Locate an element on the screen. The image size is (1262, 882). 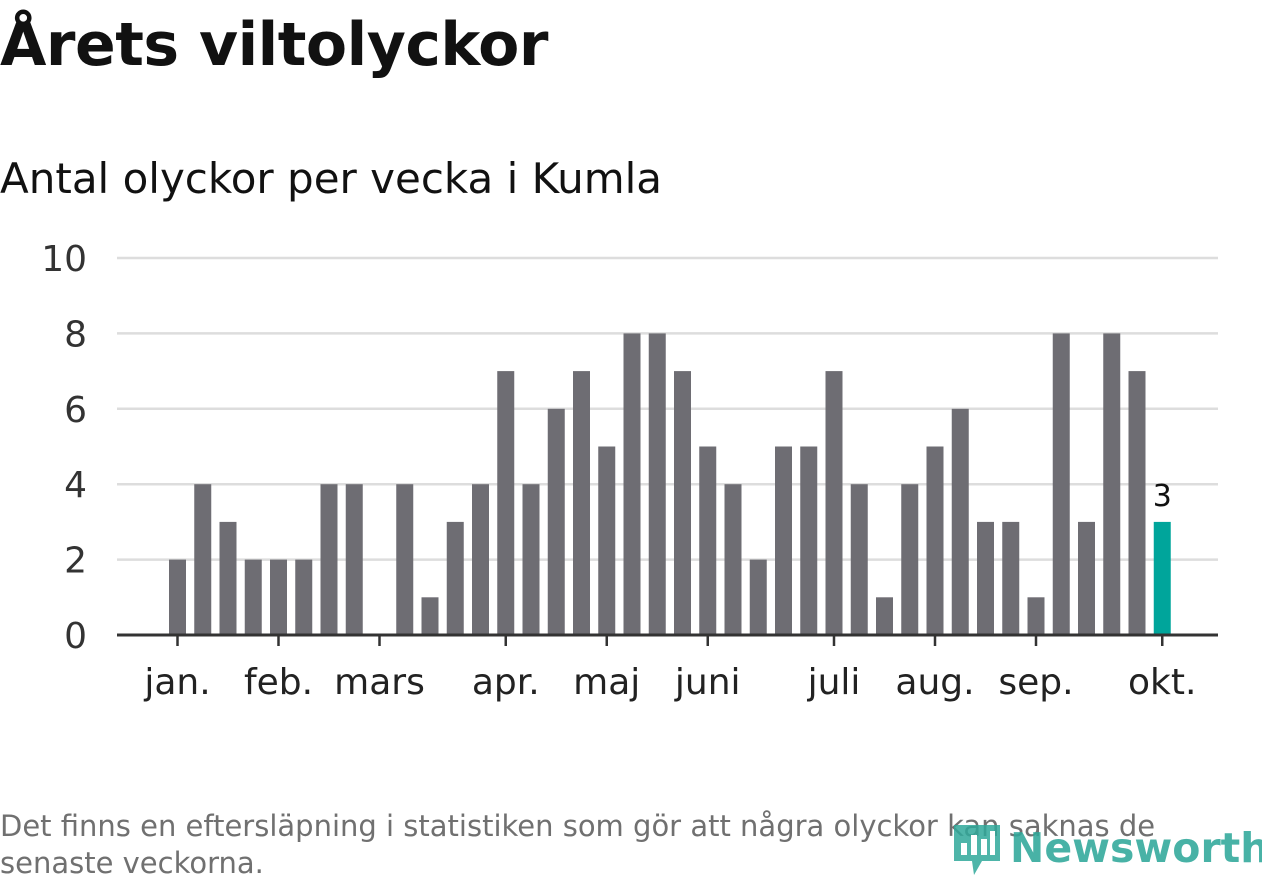
data-labels: 3 is located at coordinates (1162, 496).